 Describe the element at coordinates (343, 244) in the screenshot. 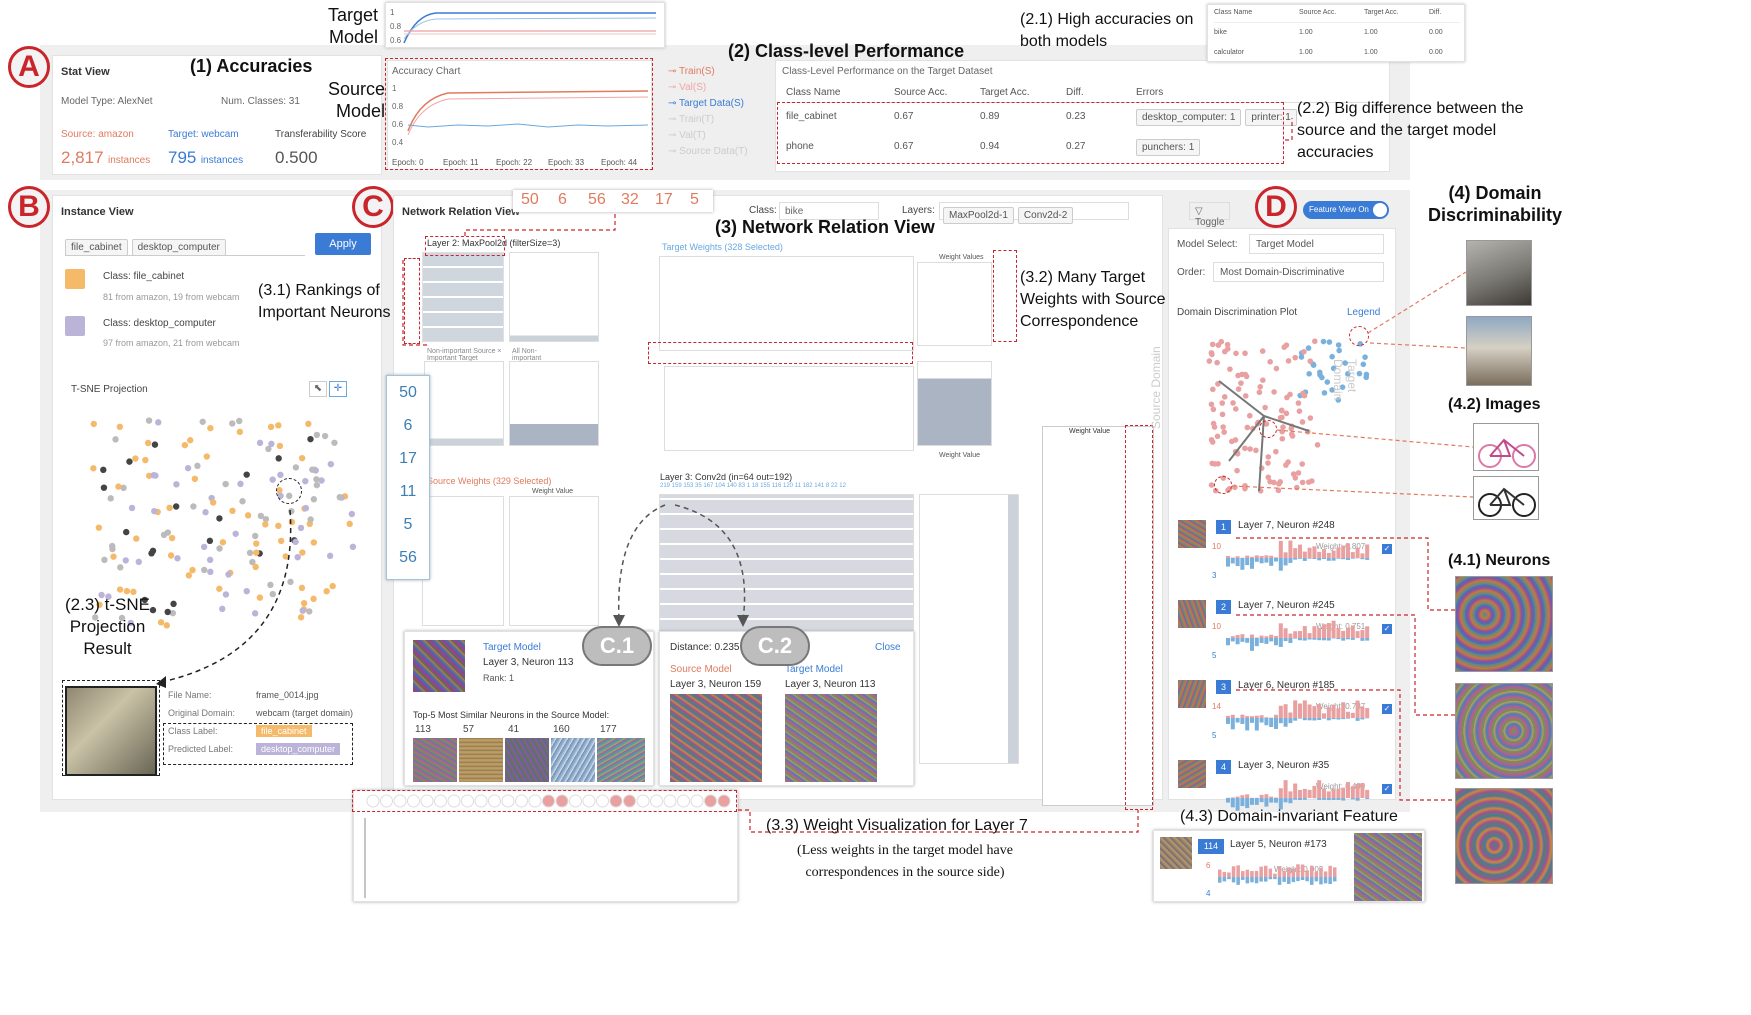

I see `apply-button: Apply` at that location.